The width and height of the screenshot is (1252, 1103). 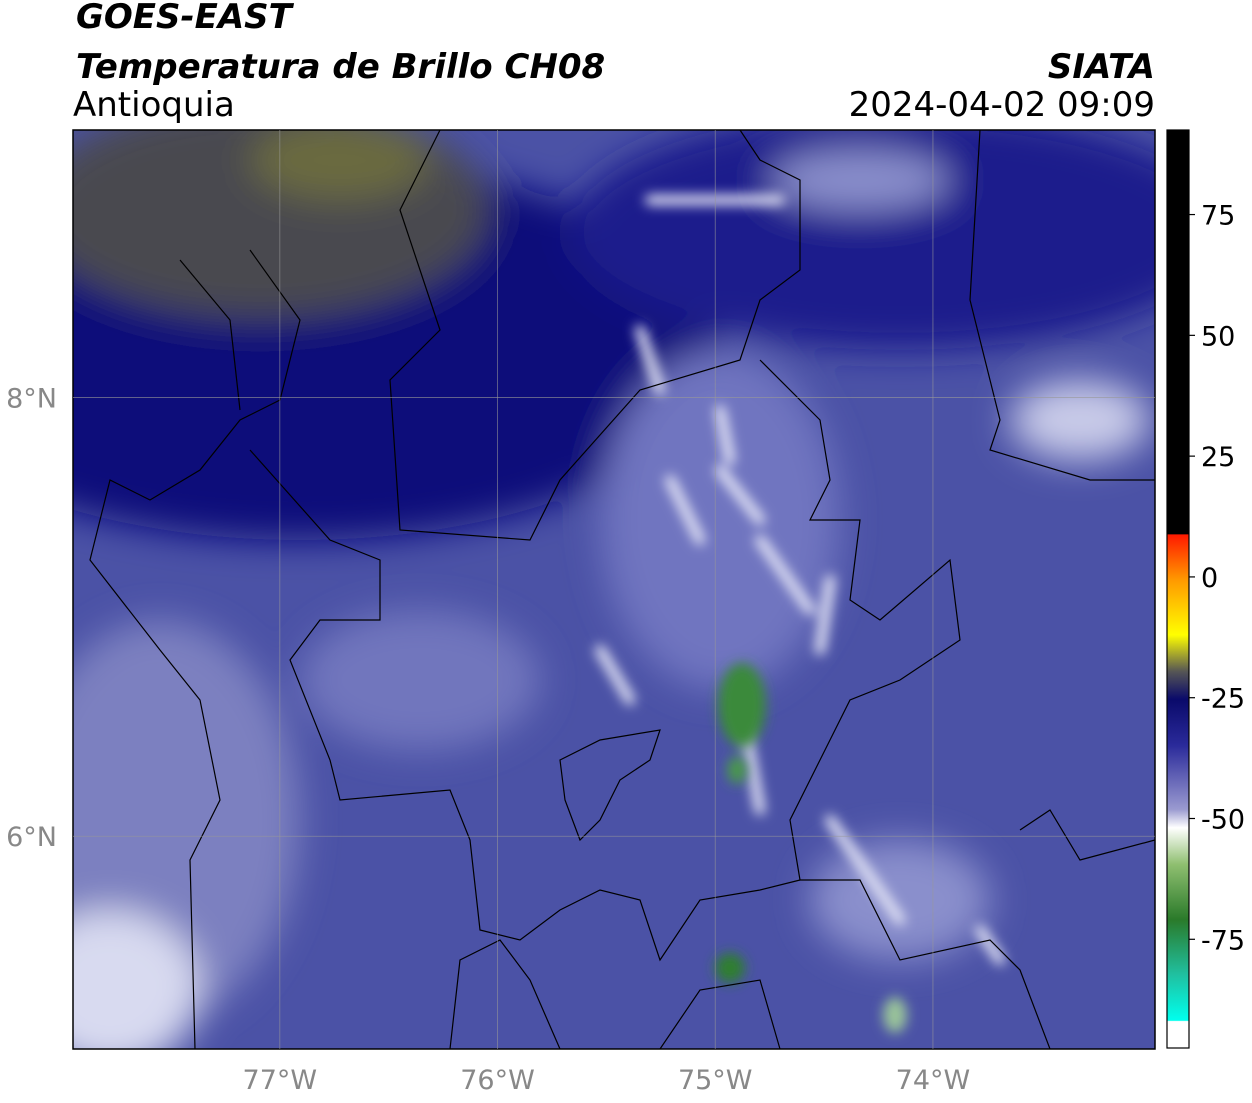 What do you see at coordinates (933, 1080) in the screenshot?
I see `x-tick-label: 74°W` at bounding box center [933, 1080].